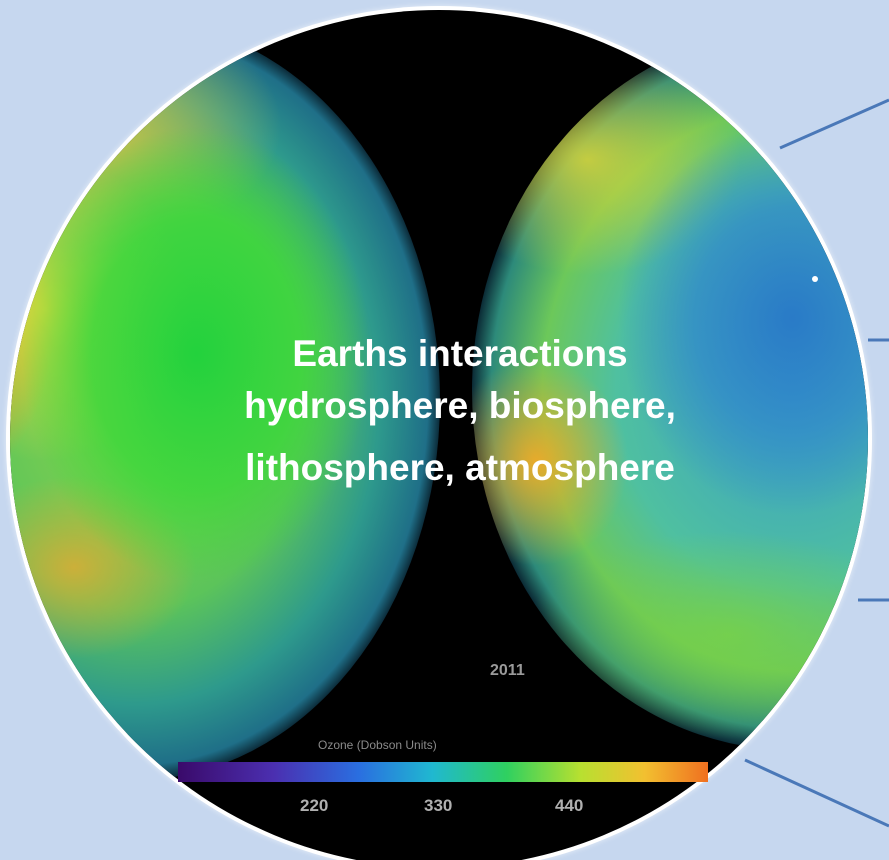 Image resolution: width=889 pixels, height=860 pixels. I want to click on ozone-colorbar, so click(443, 772).